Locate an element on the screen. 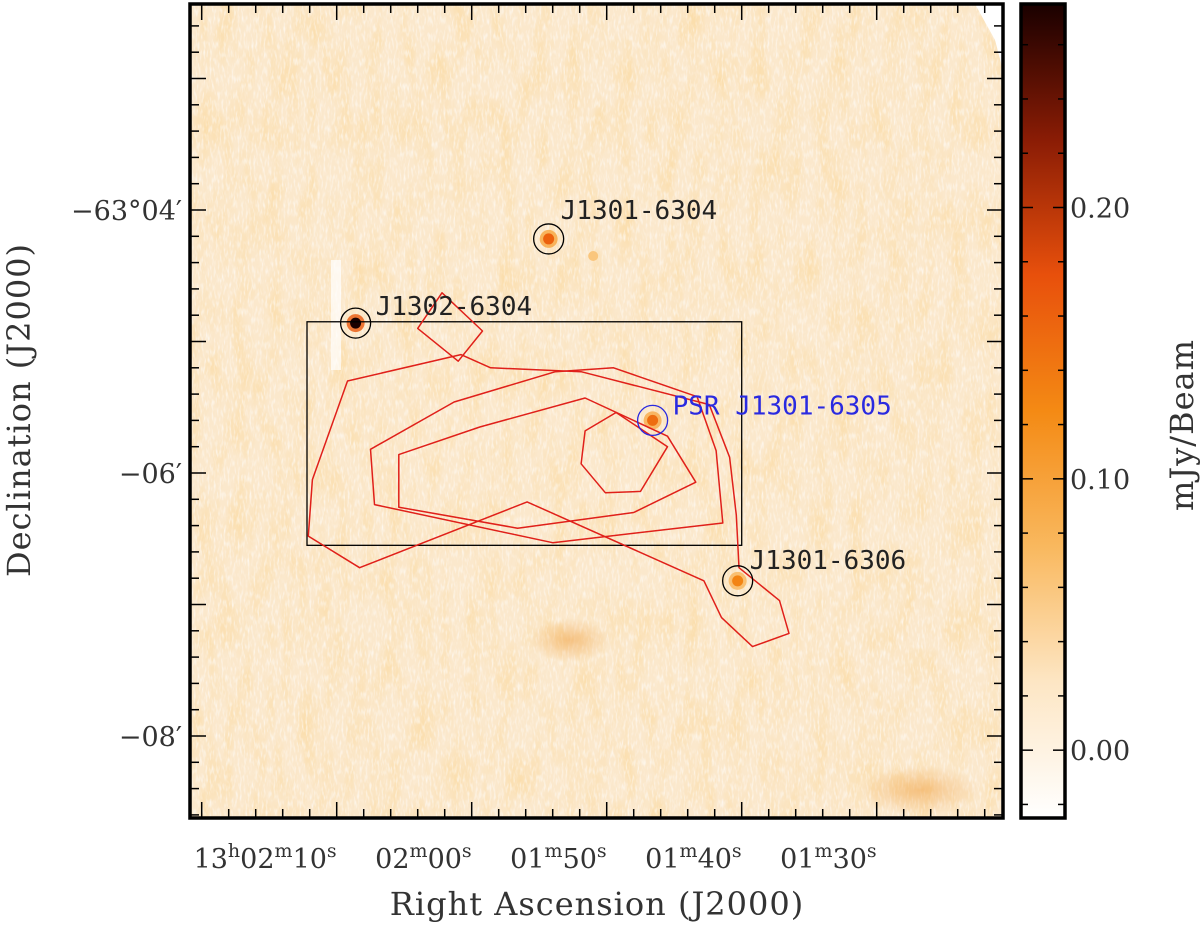 Image resolution: width=1200 pixels, height=928 pixels. source-spots is located at coordinates (546, 409).